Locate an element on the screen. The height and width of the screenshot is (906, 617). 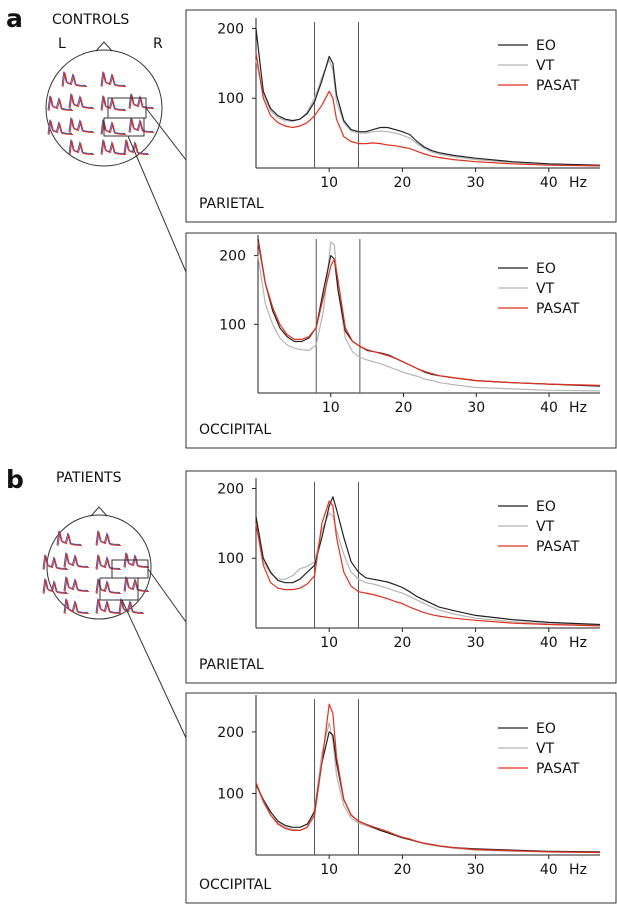
left-hemisphere-label: L is located at coordinates (62, 44).